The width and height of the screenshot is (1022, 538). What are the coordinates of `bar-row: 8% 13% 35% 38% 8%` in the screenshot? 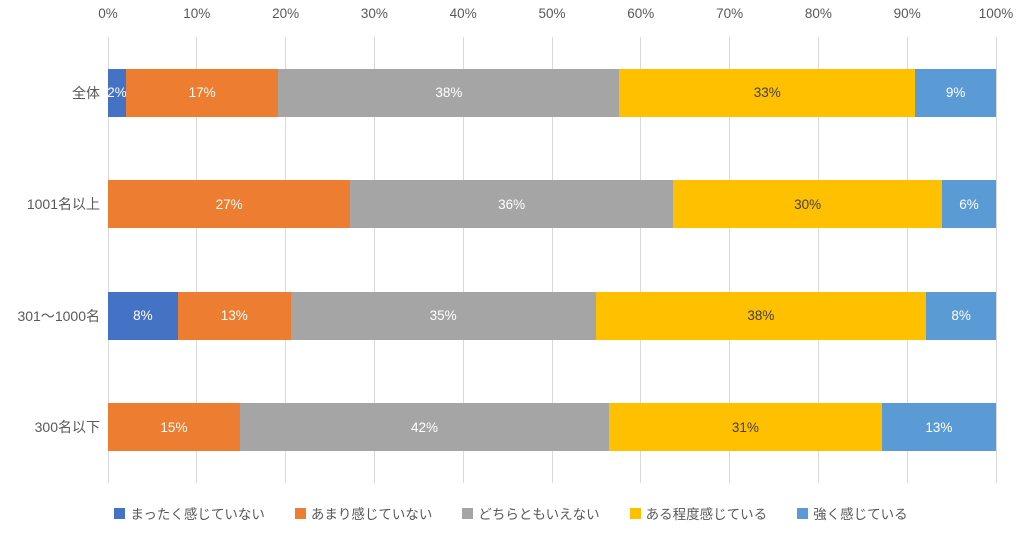 It's located at (552, 315).